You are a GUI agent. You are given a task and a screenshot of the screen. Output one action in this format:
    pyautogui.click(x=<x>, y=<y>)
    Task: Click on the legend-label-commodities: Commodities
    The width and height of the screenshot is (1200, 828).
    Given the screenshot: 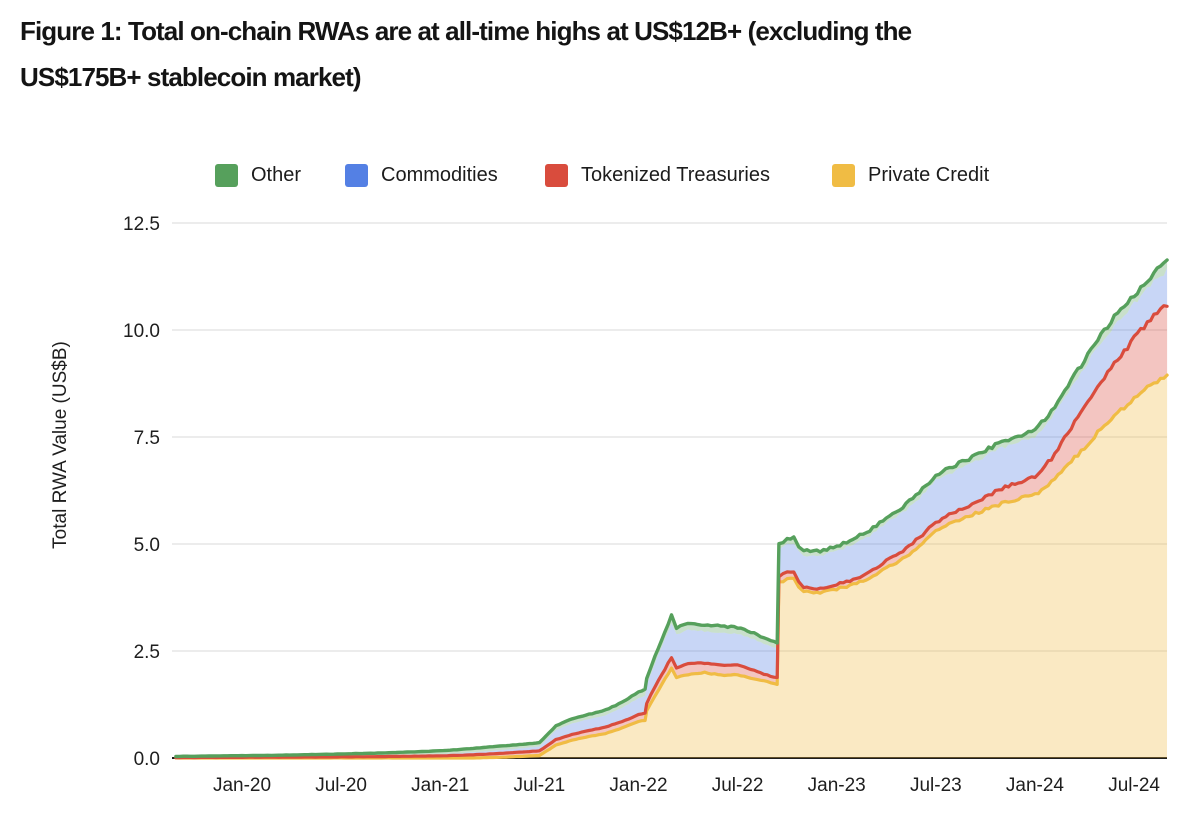 What is the action you would take?
    pyautogui.click(x=439, y=174)
    